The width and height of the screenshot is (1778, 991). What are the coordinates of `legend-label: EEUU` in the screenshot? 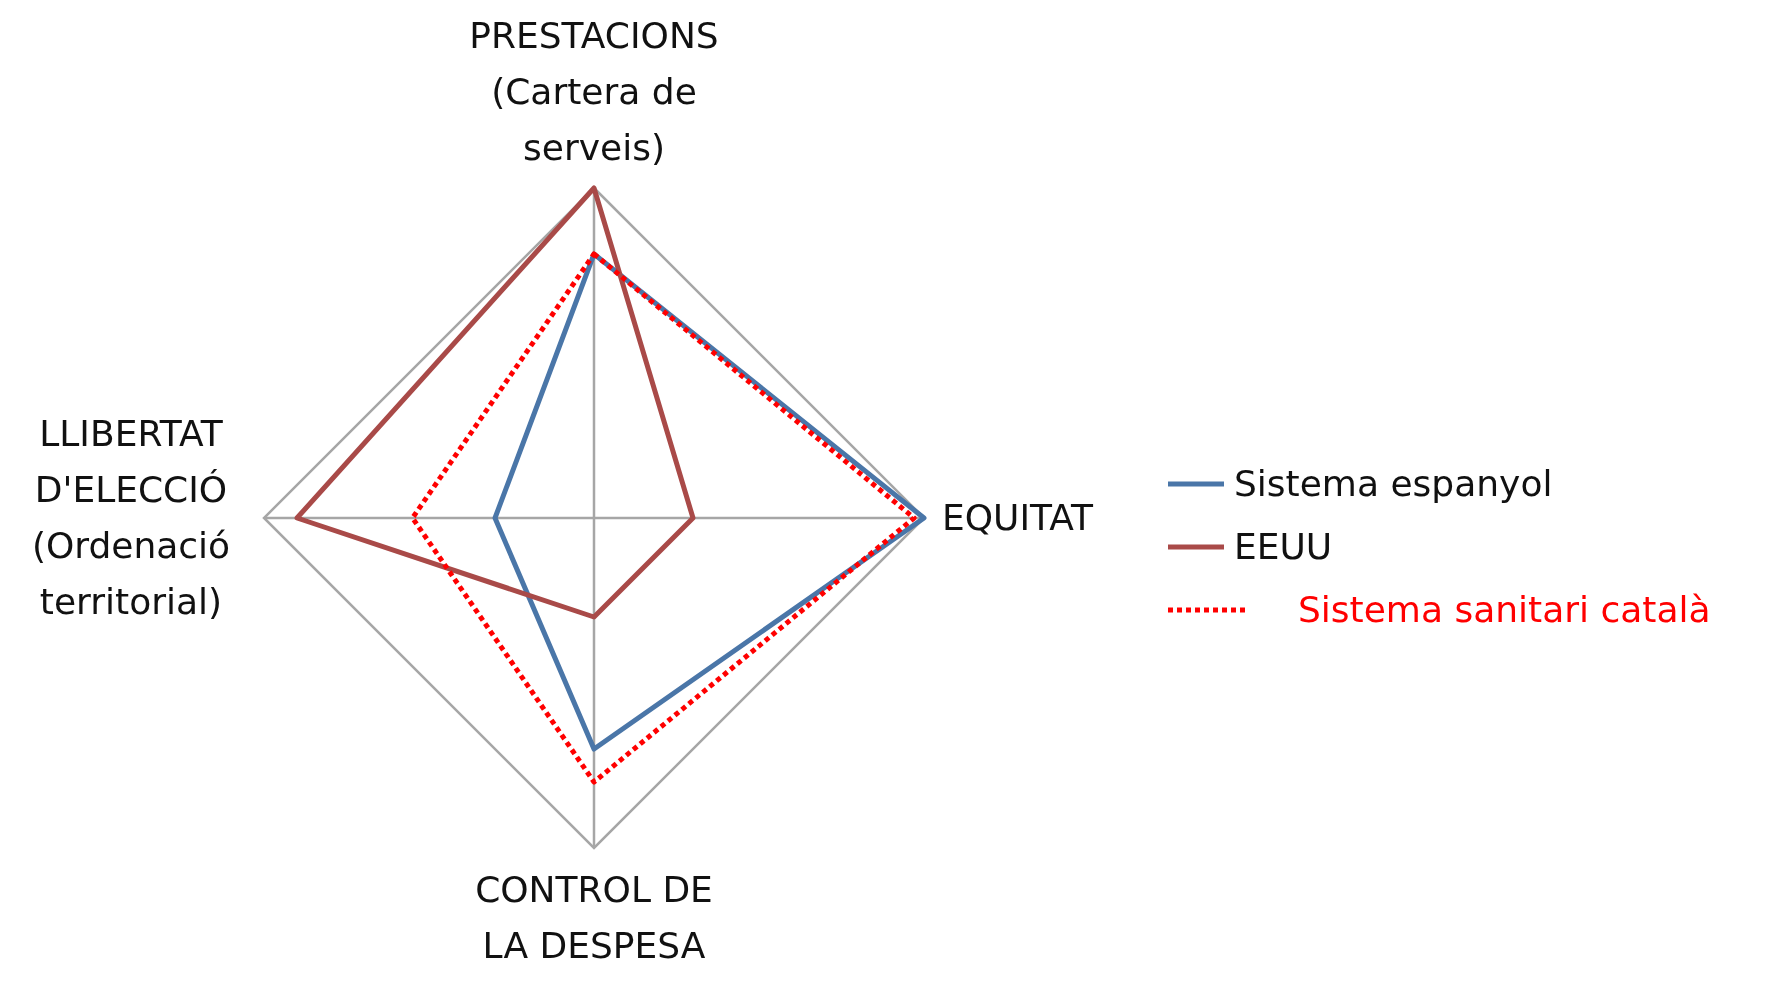 It's located at (1283, 546).